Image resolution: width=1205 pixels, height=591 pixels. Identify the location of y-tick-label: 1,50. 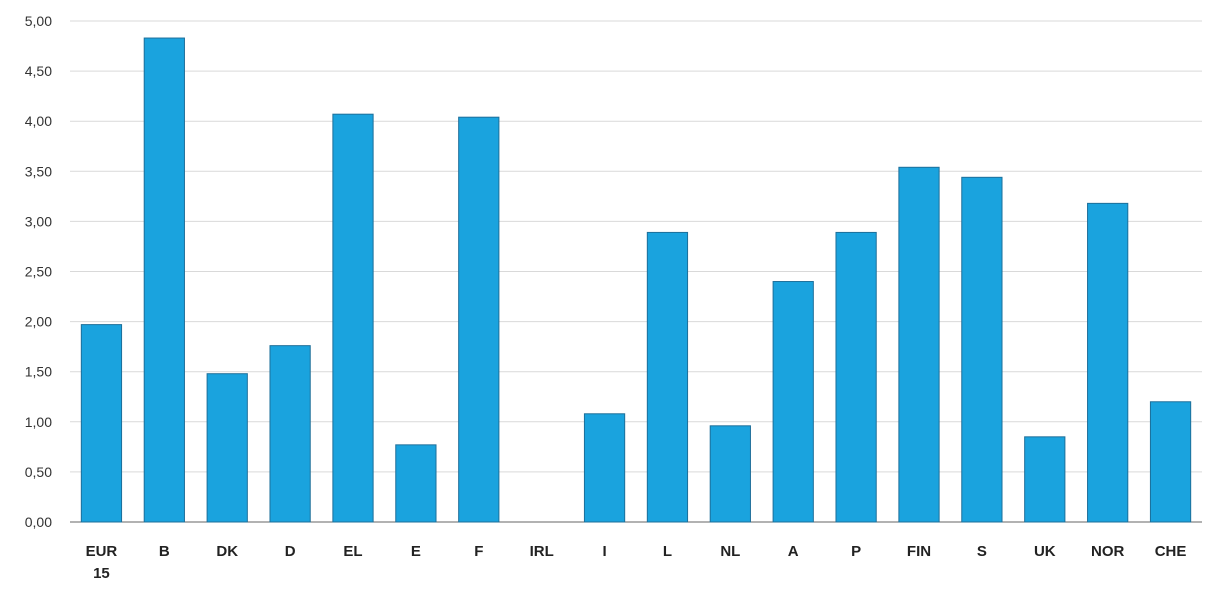
(38, 372).